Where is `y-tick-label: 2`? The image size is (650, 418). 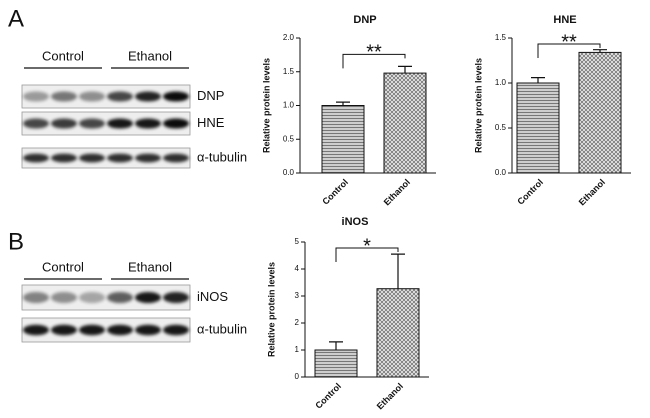 y-tick-label: 2 is located at coordinates (297, 322).